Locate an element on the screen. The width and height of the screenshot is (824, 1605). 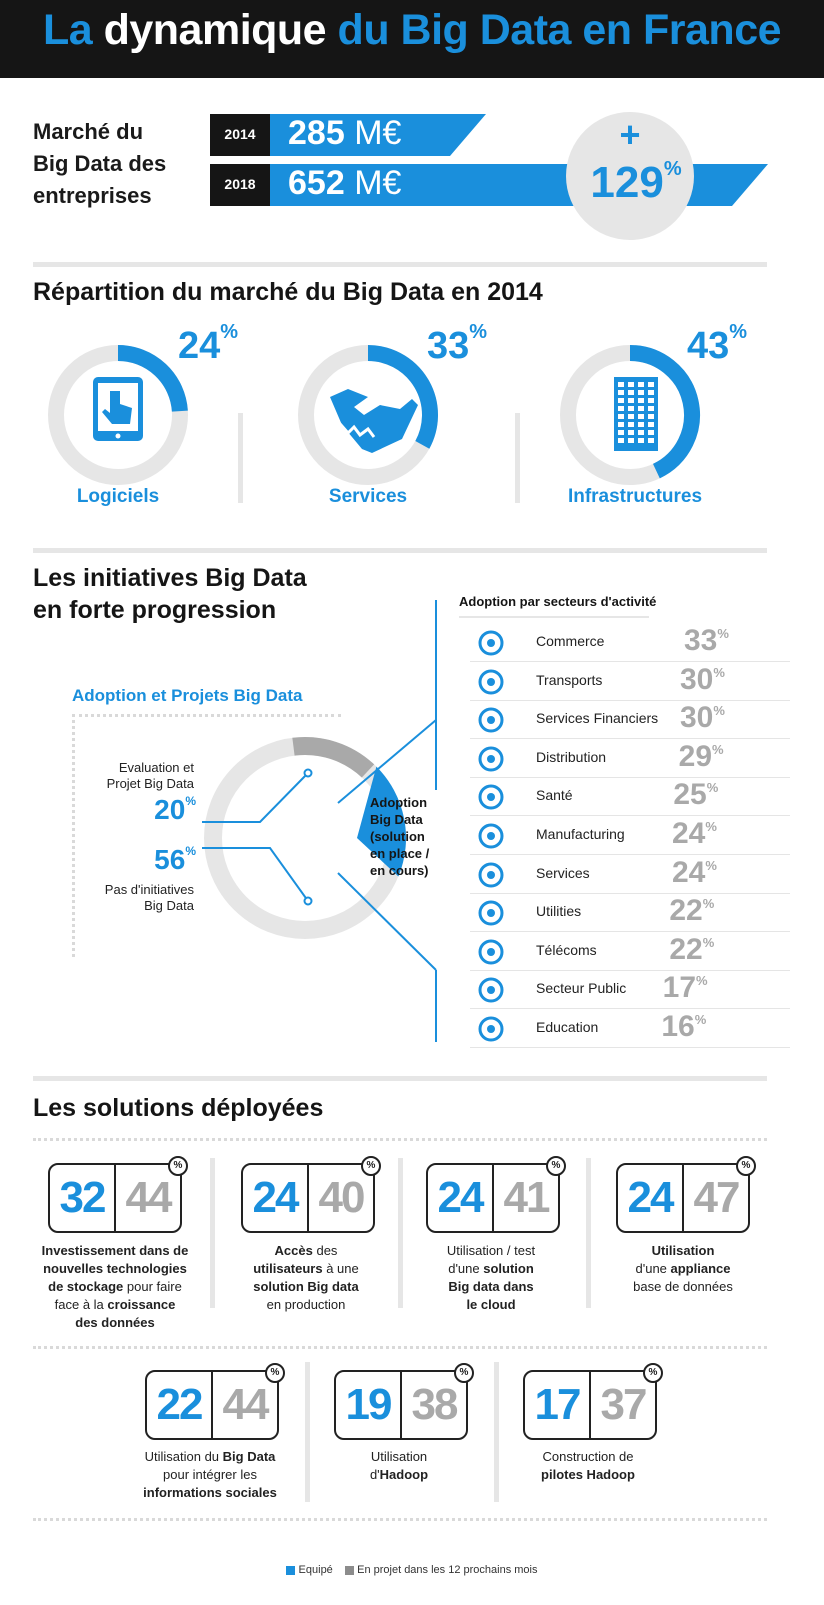
market-value-2018-unit: M€ is located at coordinates (378, 183).